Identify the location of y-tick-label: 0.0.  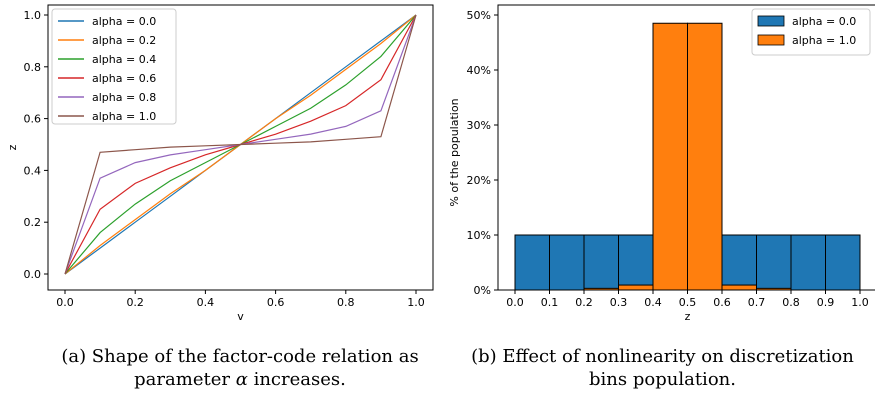
(33, 274).